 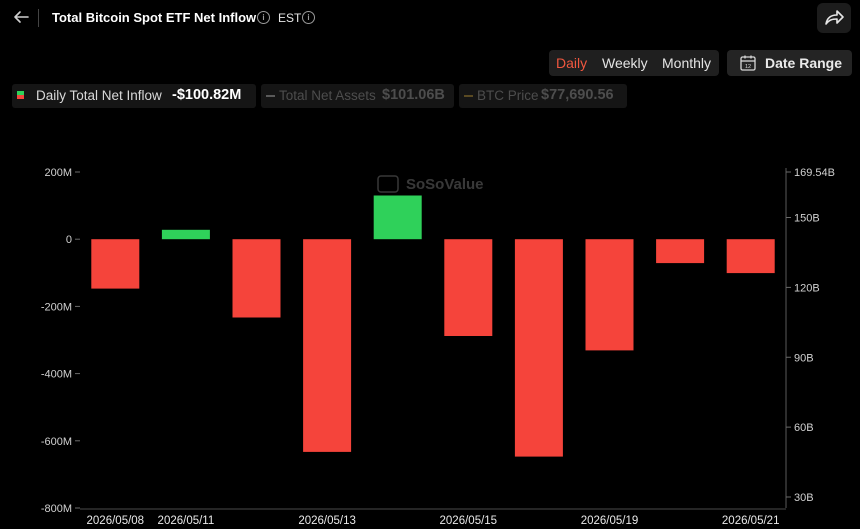 I want to click on calendar-day-number: 12, so click(x=748, y=67).